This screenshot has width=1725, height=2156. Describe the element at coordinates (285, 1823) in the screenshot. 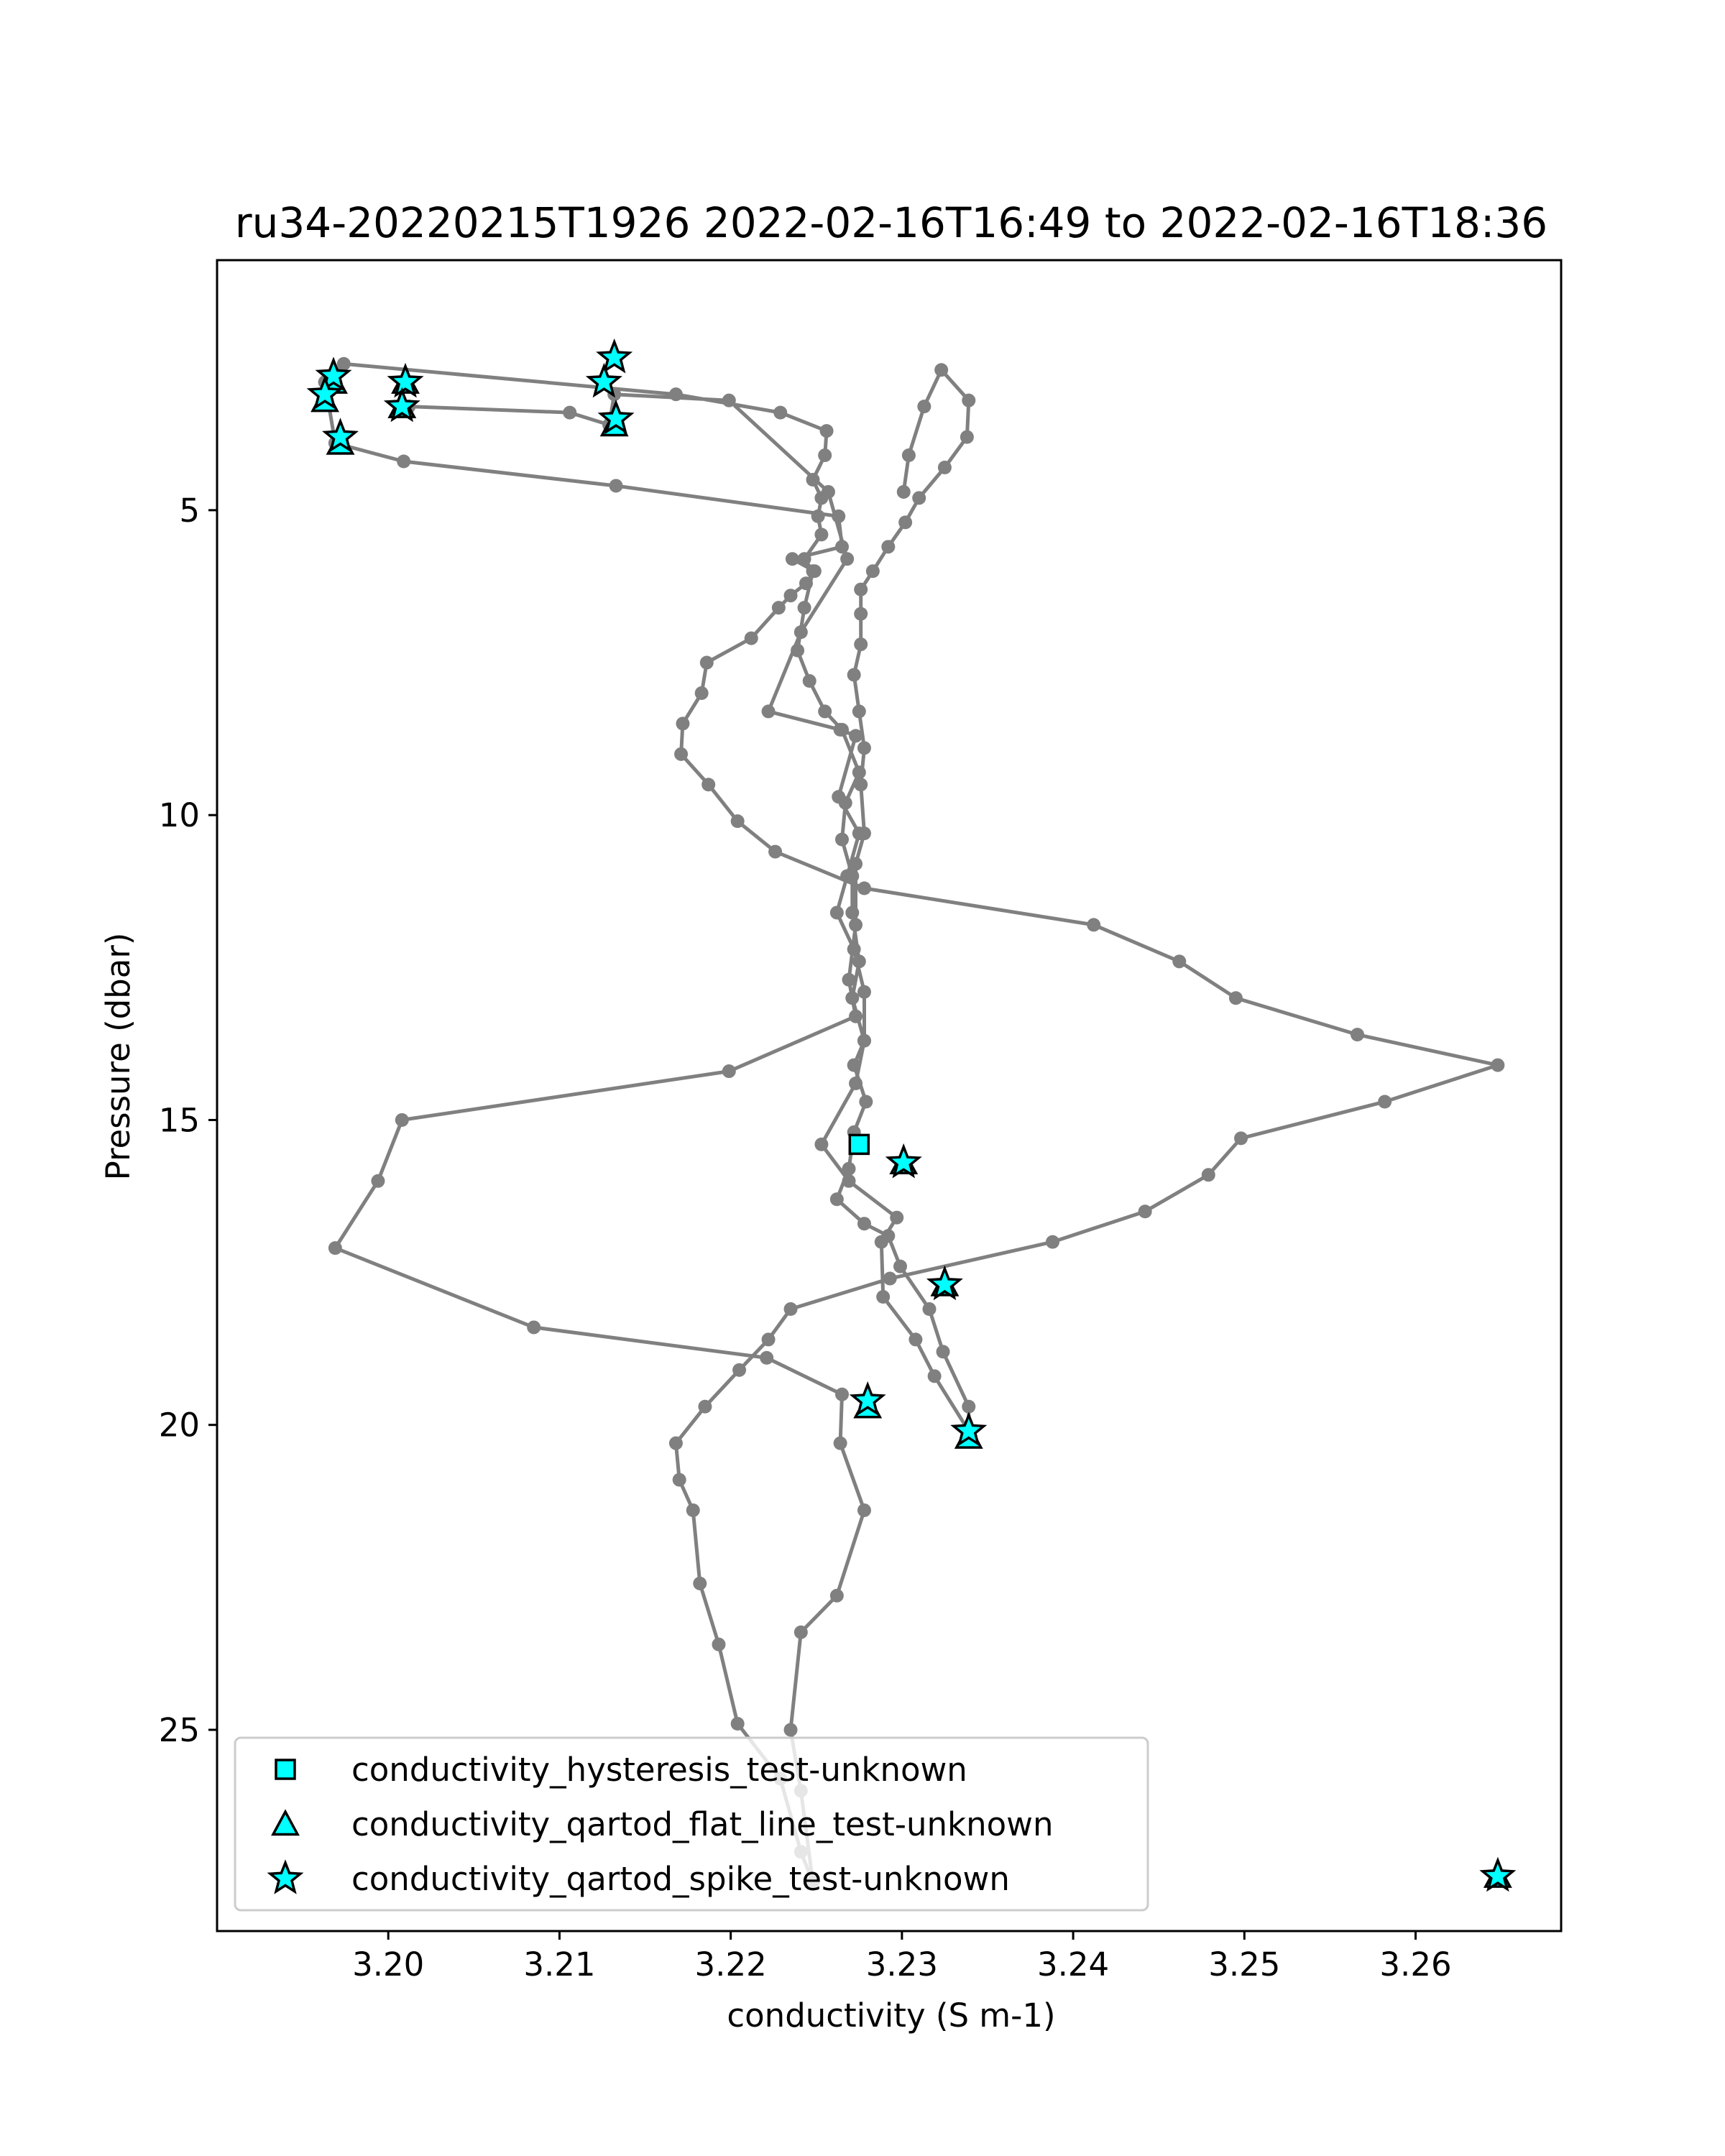

I see `legend-marker-triangle` at that location.